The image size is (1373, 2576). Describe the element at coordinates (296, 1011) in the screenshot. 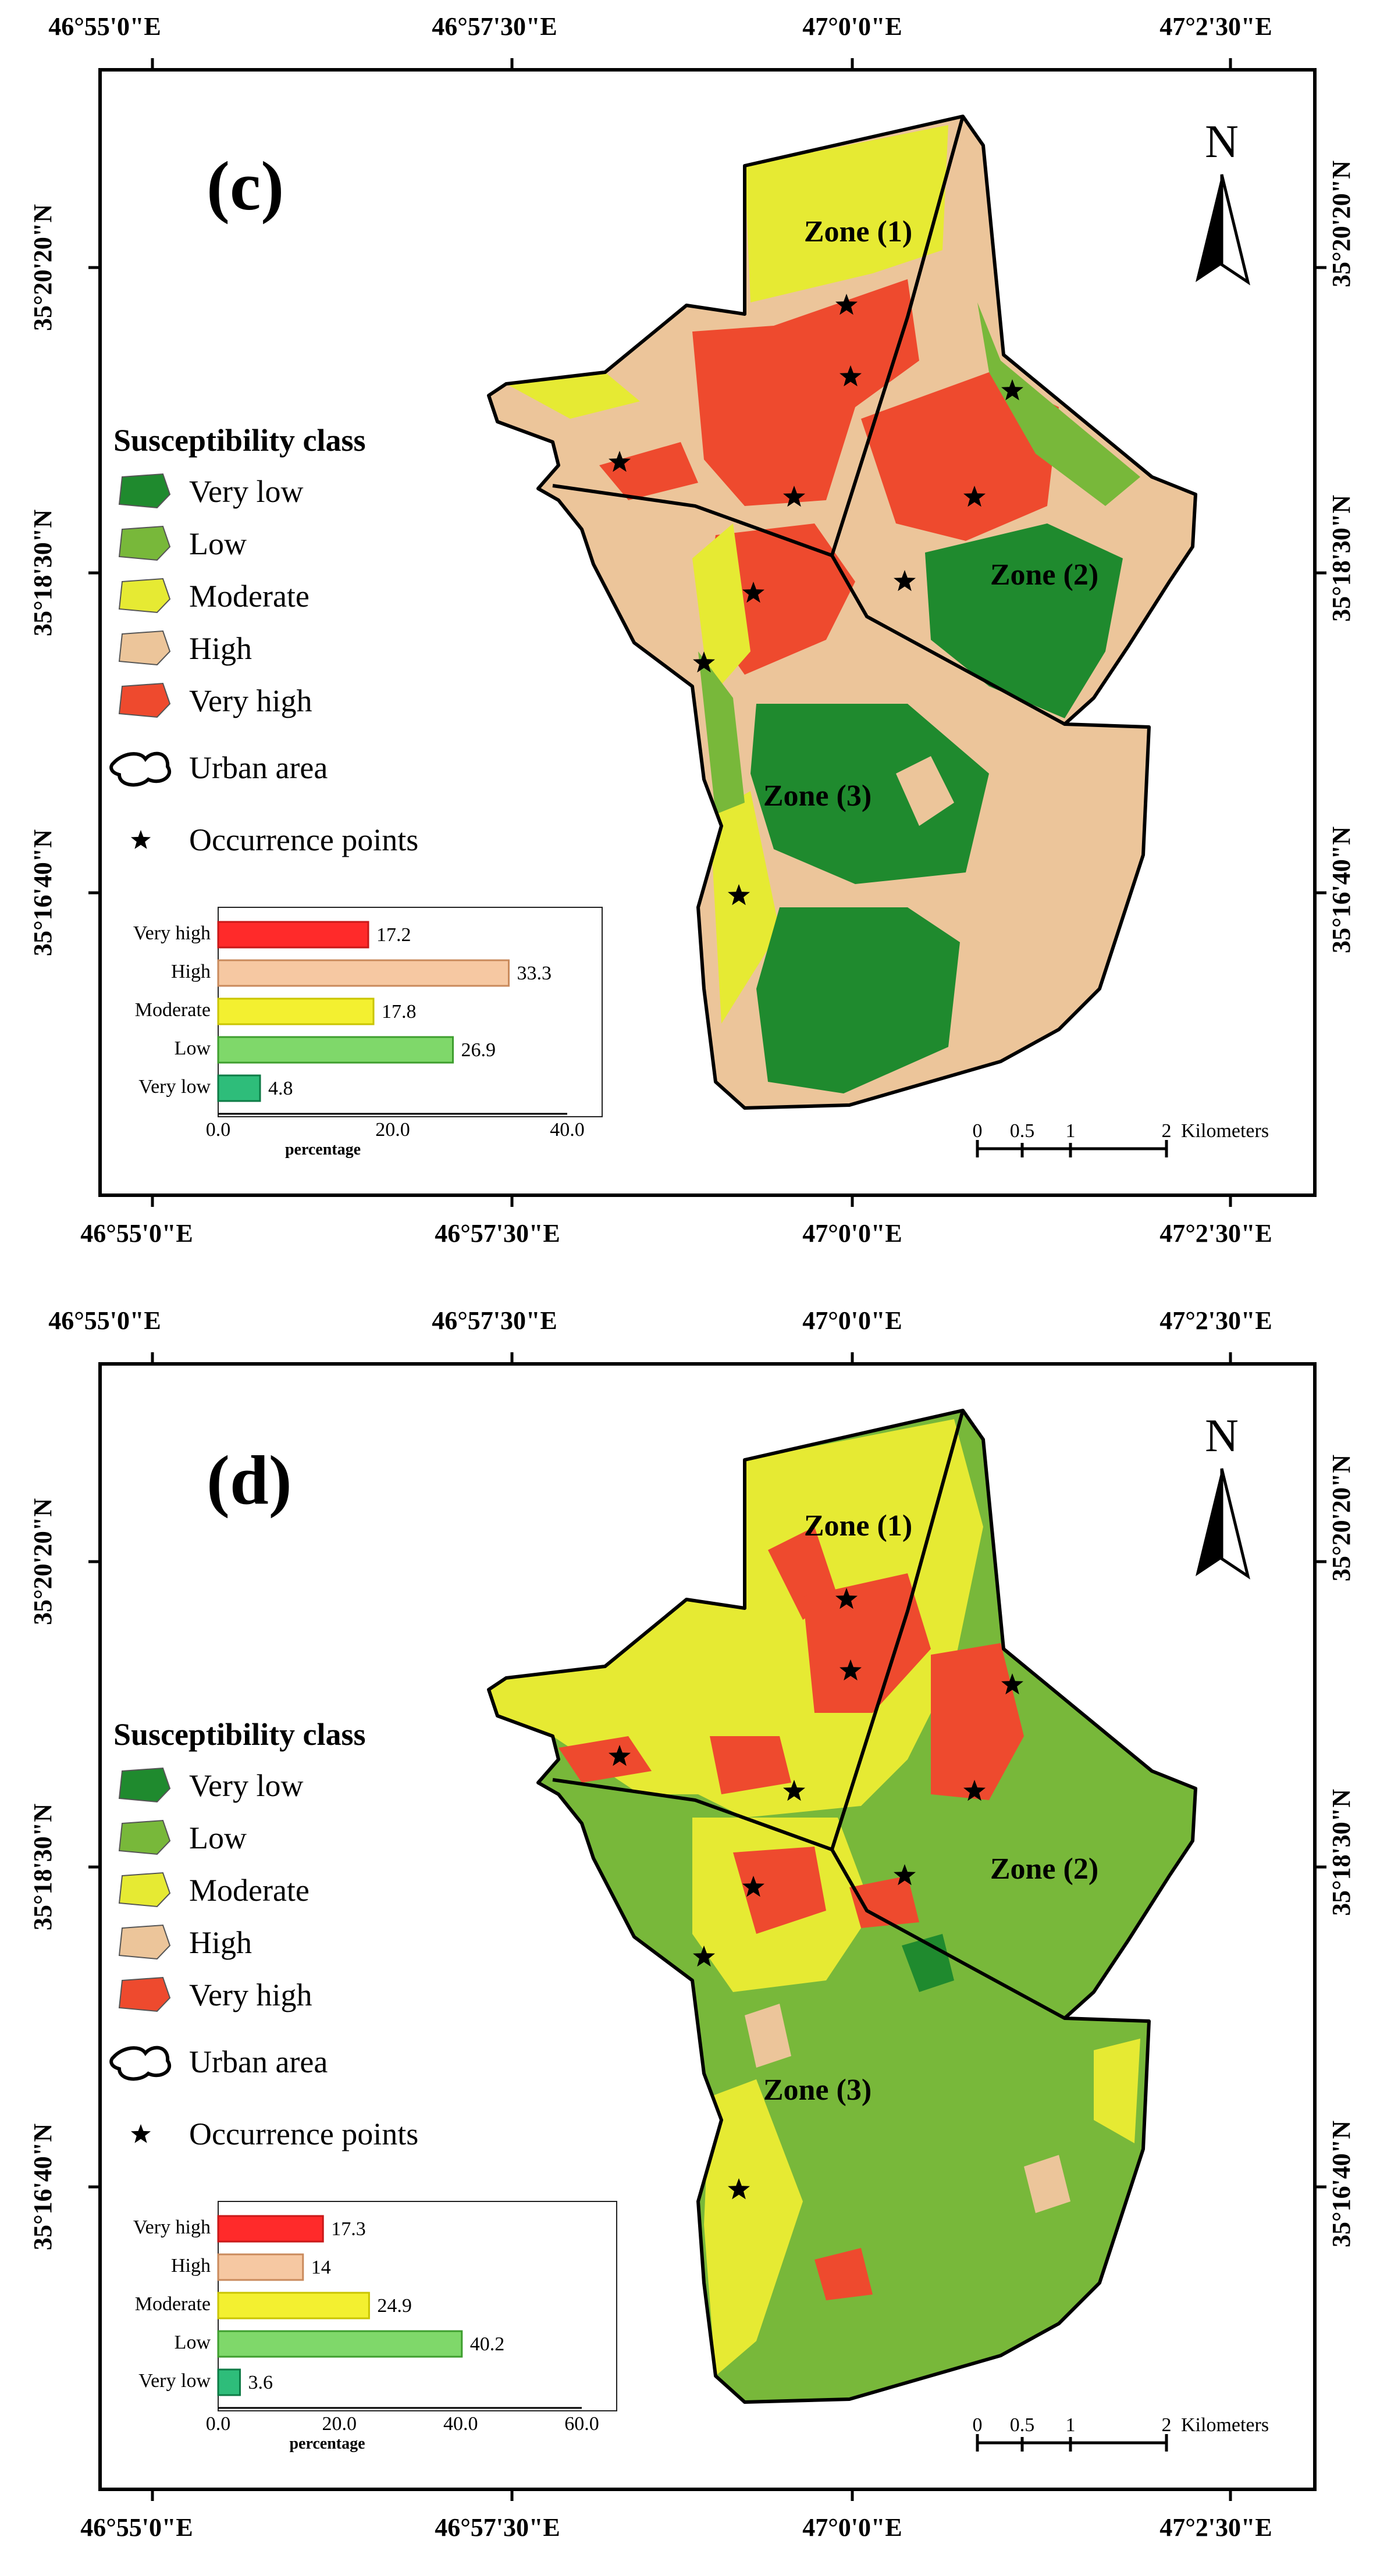

I see `bar-moderate` at that location.